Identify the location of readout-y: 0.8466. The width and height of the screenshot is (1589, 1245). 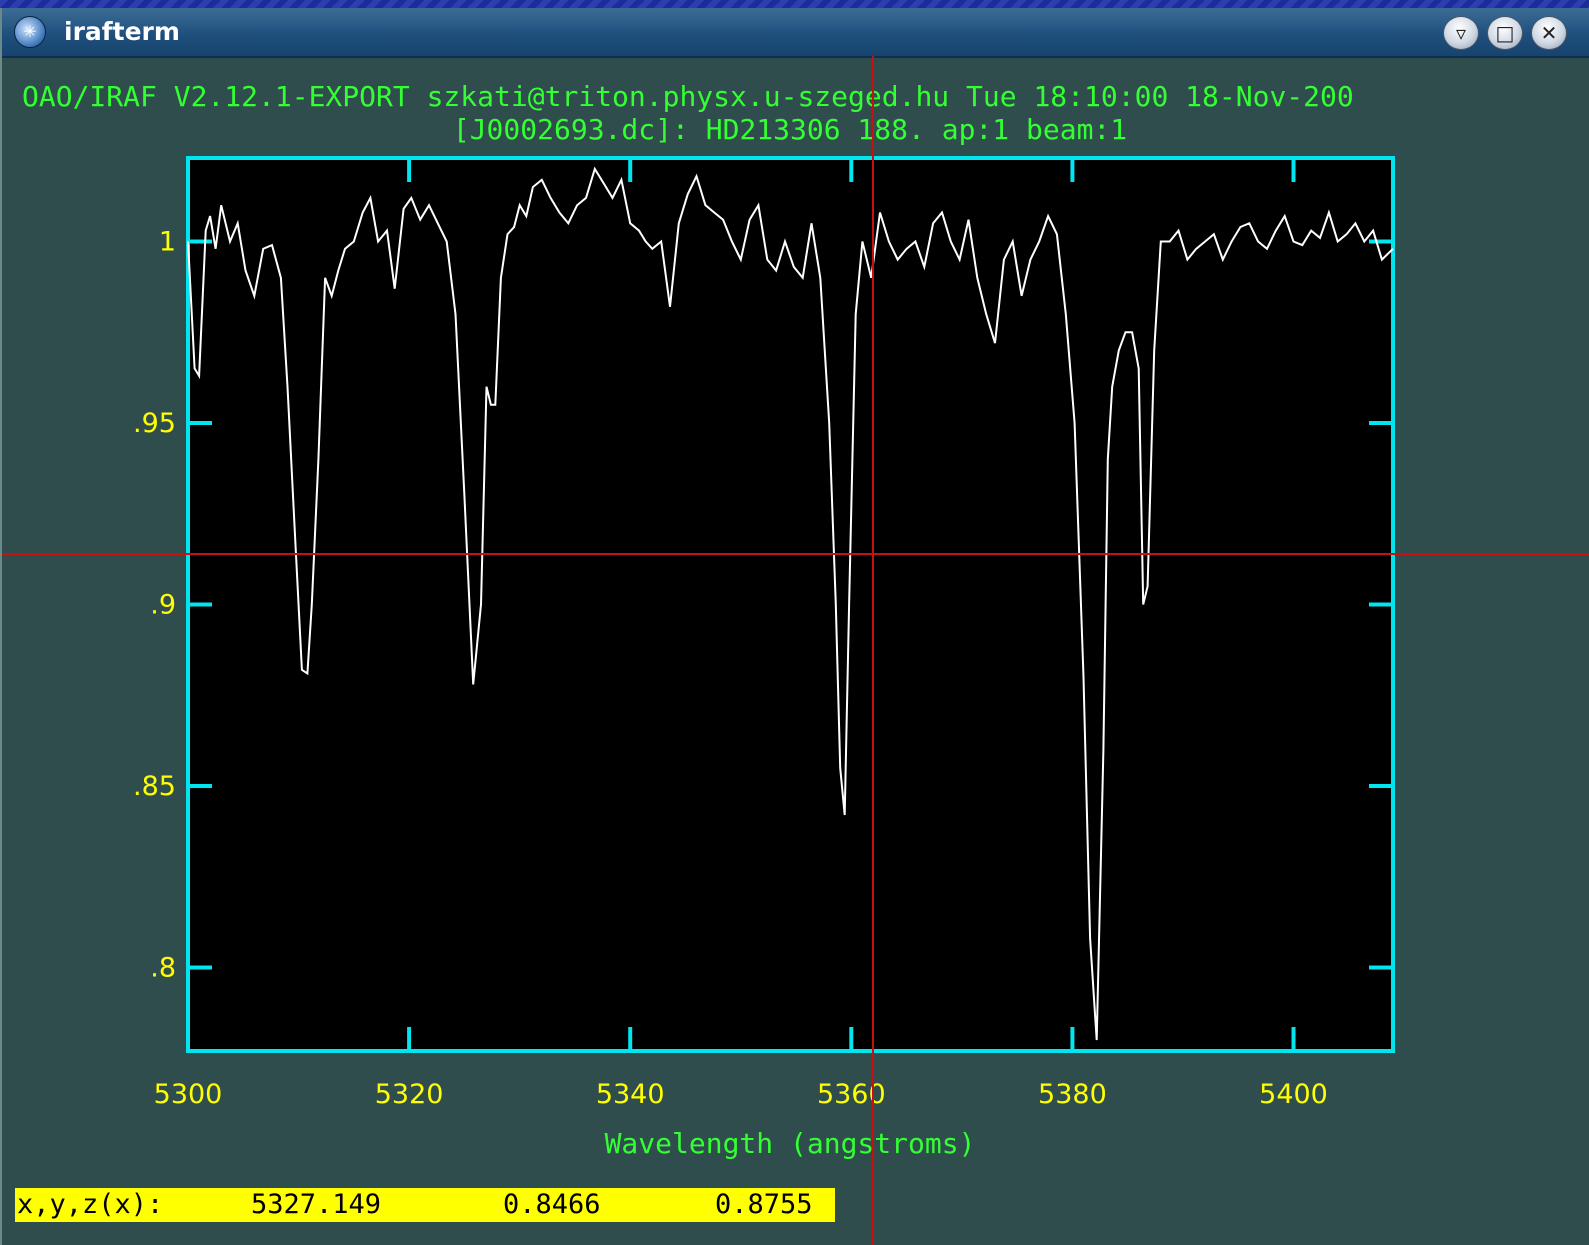
(552, 1204).